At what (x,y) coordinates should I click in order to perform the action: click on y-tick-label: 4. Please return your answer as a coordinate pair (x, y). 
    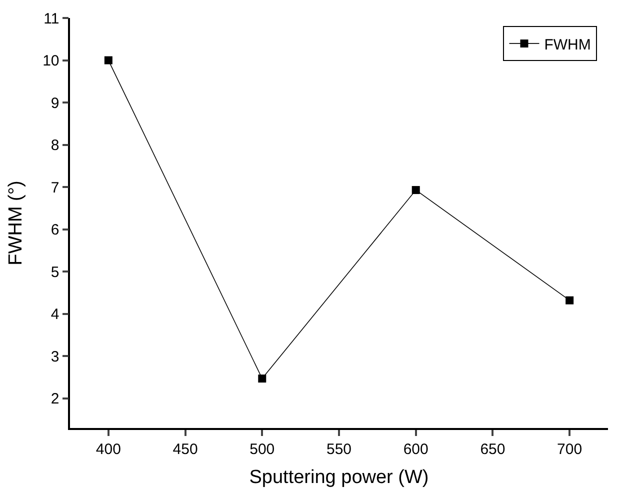
    Looking at the image, I should click on (55, 315).